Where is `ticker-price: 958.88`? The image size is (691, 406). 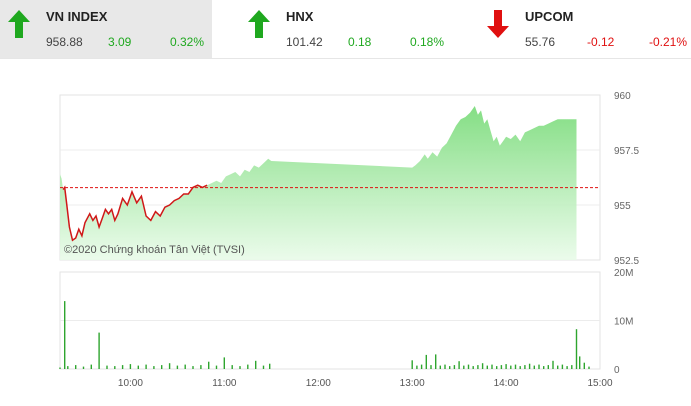
ticker-price: 958.88 is located at coordinates (64, 42).